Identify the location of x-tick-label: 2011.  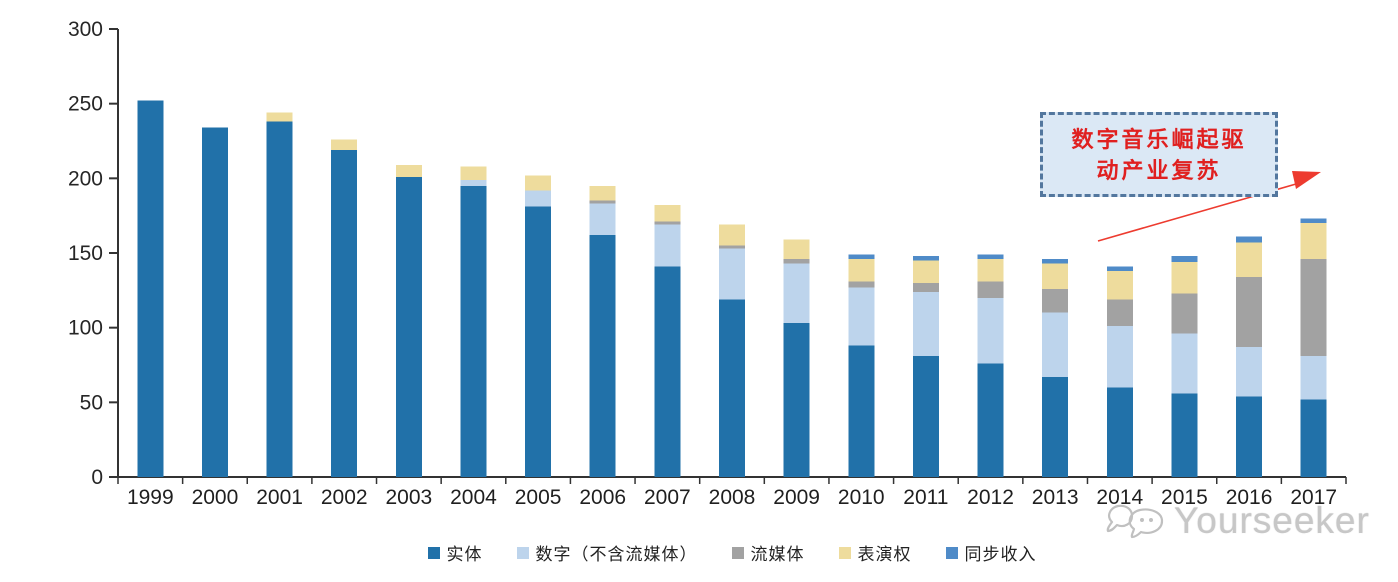
(925, 497).